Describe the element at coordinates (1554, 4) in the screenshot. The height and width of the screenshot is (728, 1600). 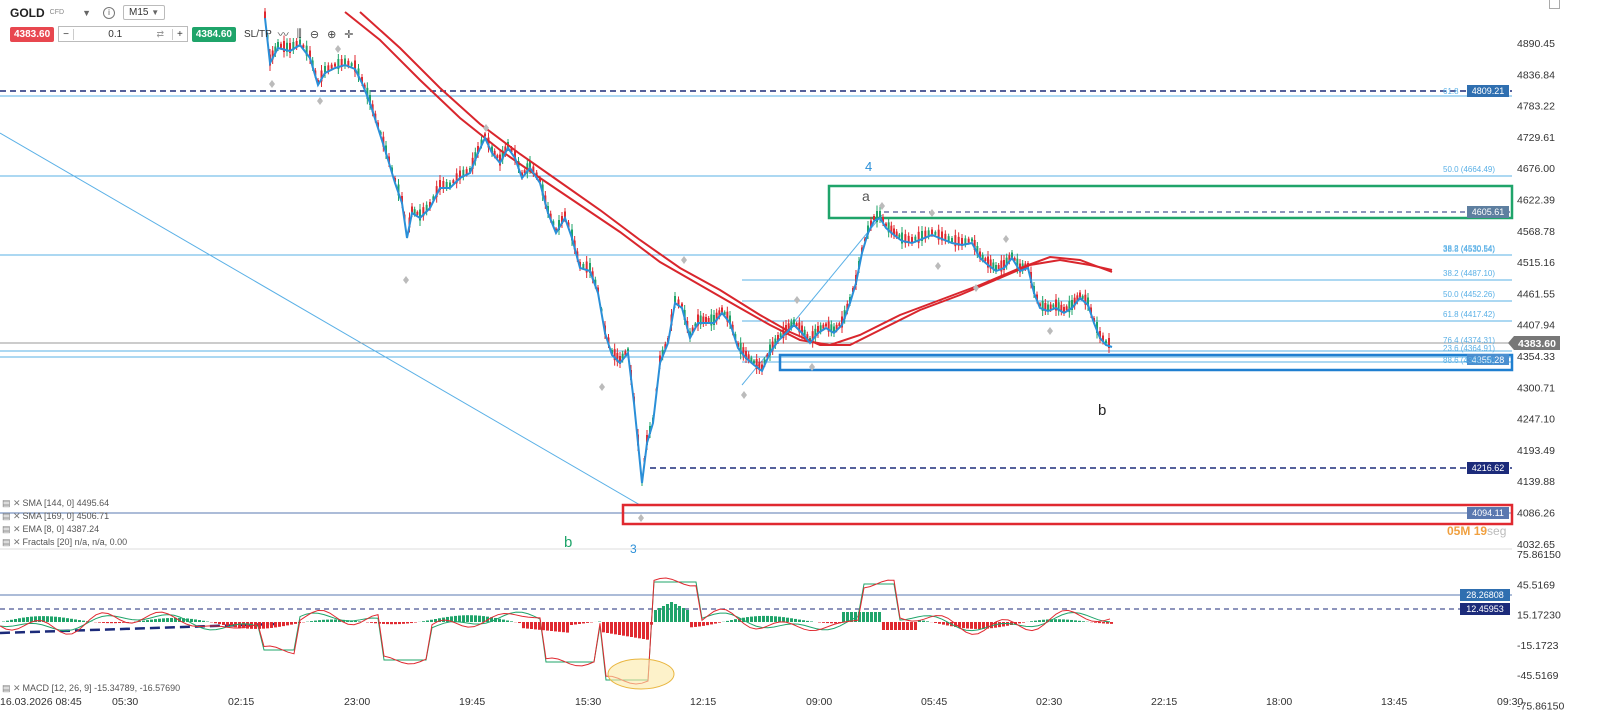
I see `panel-corner-icon` at that location.